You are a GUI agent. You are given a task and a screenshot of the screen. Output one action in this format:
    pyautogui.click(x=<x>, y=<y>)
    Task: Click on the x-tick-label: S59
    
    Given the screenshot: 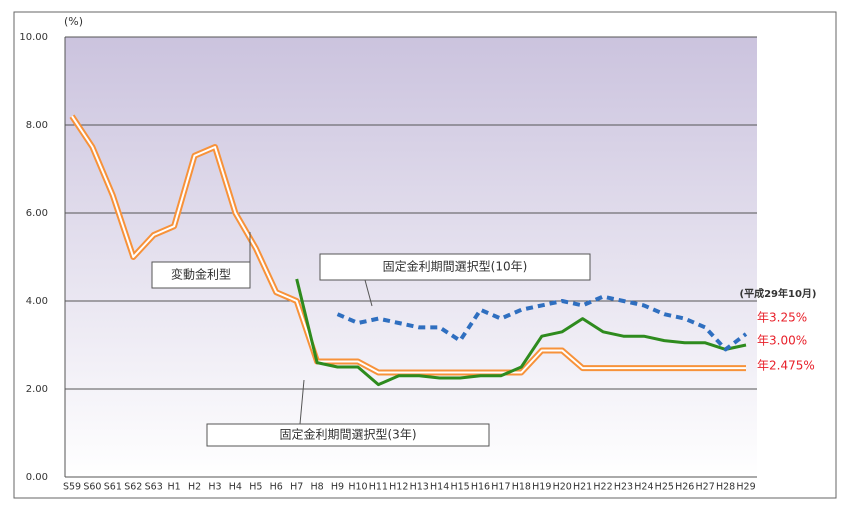 What is the action you would take?
    pyautogui.click(x=72, y=487)
    